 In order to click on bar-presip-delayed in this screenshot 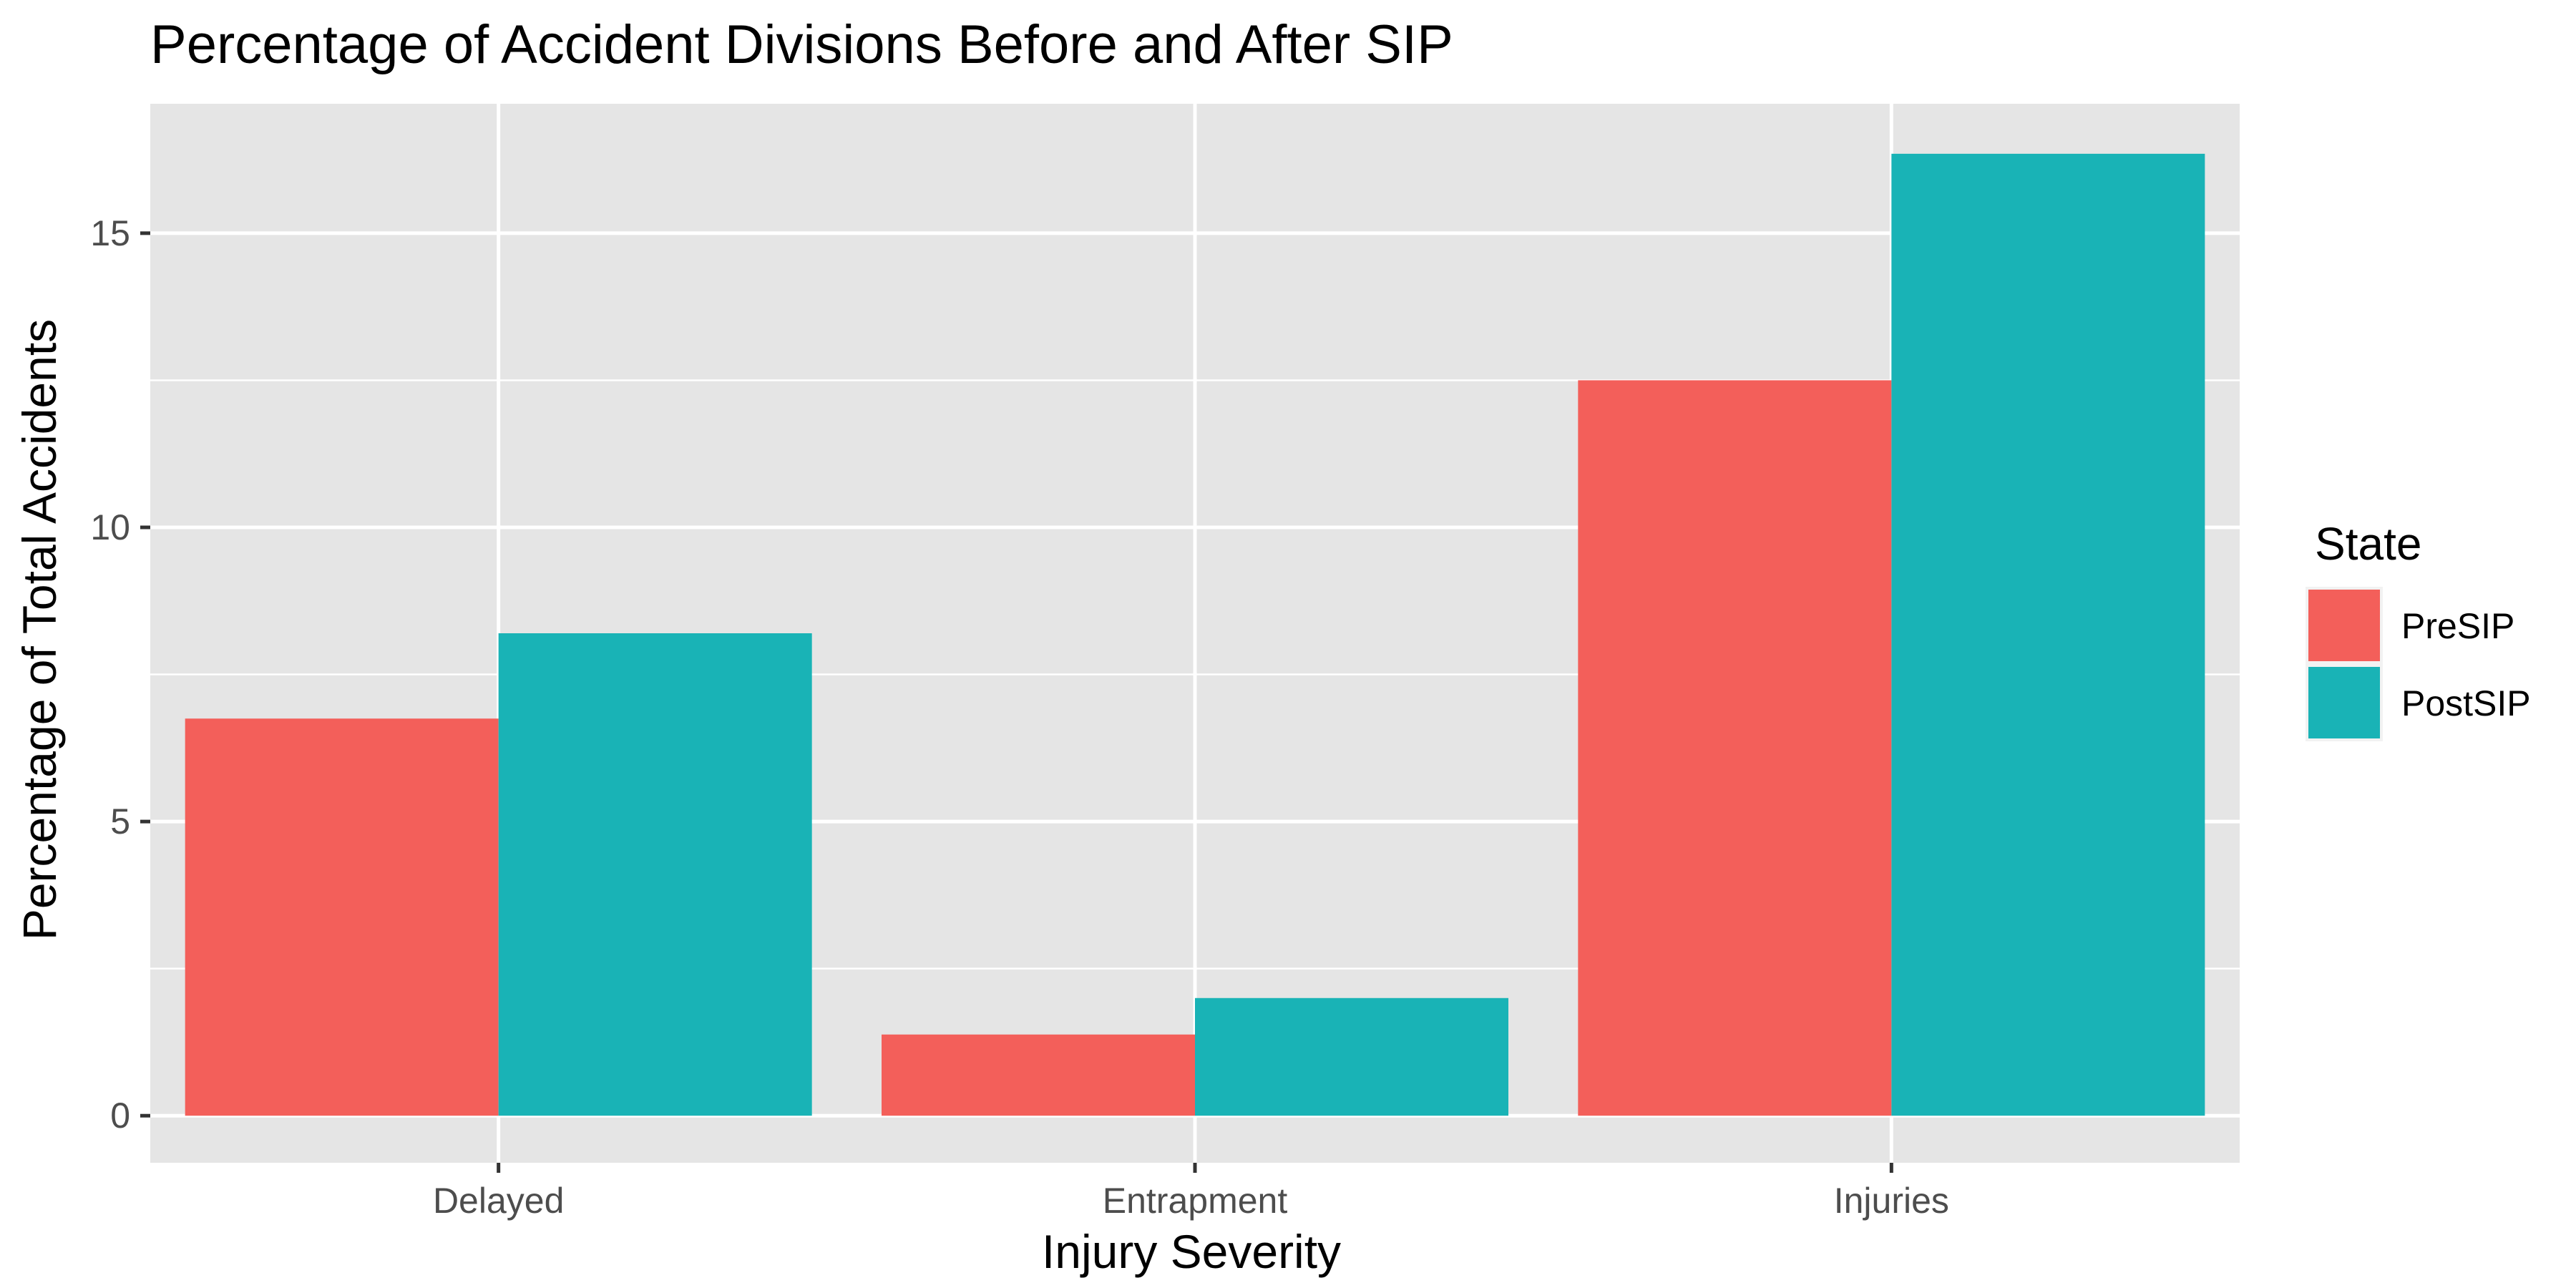, I will do `click(342, 917)`.